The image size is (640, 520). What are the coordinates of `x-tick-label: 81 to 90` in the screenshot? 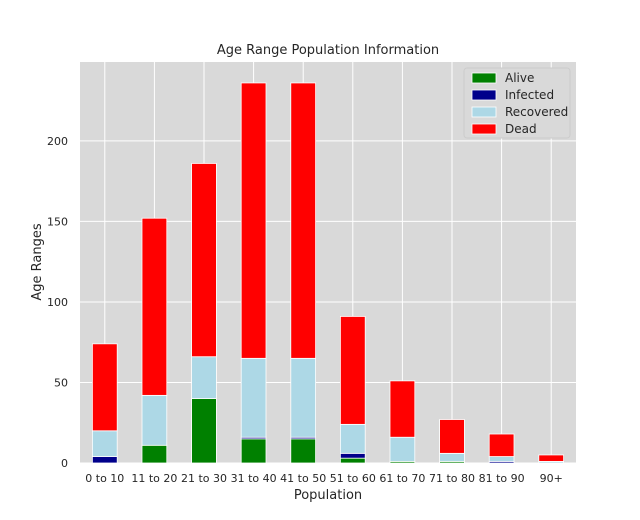 It's located at (502, 478).